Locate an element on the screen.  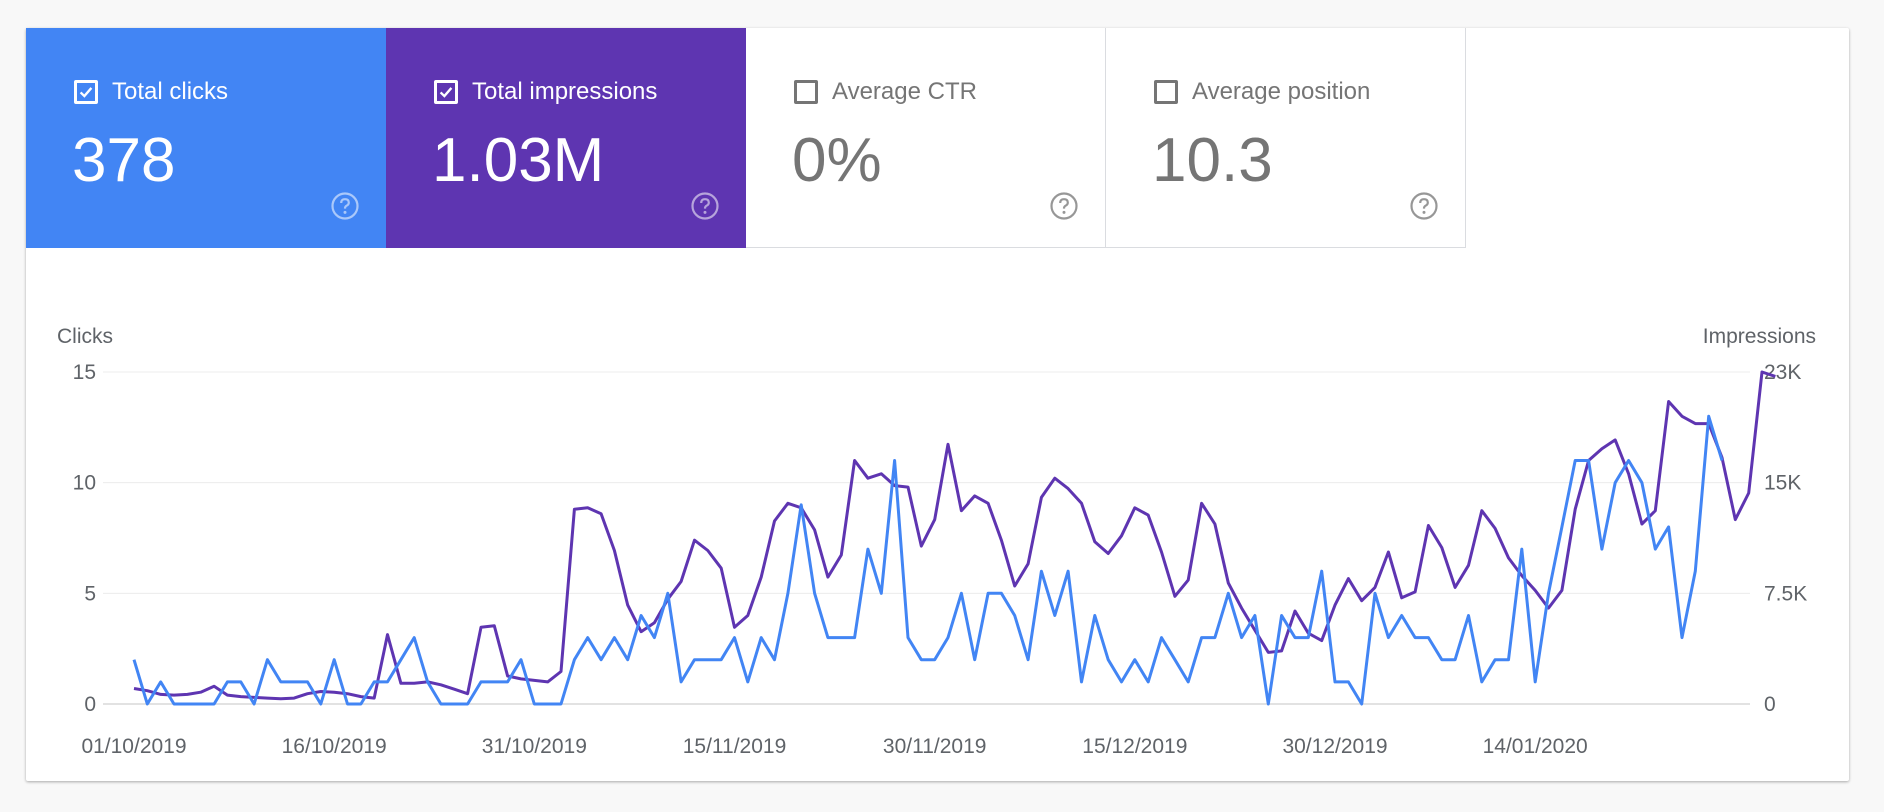
metric-label: Total impressions is located at coordinates (565, 91).